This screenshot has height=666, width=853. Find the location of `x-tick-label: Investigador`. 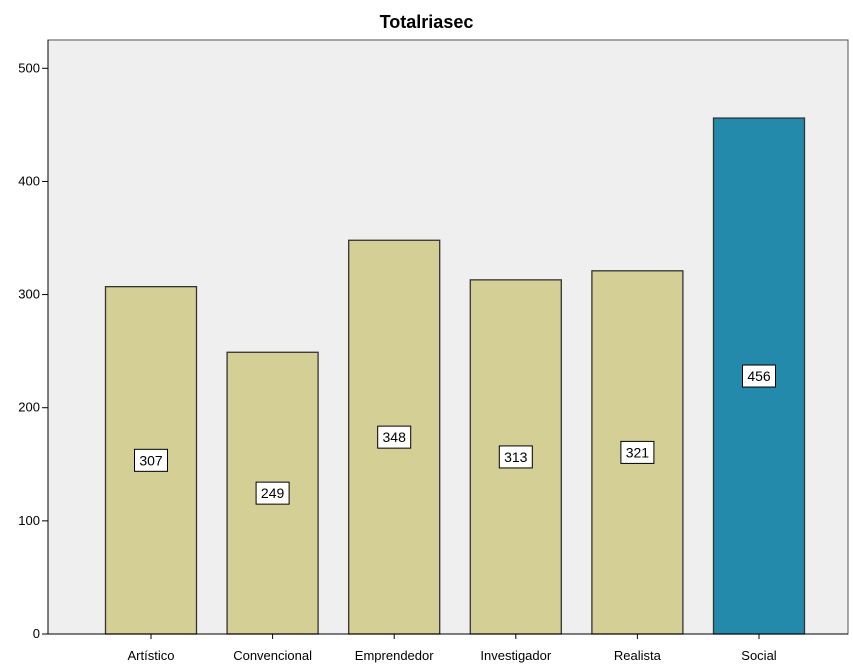

x-tick-label: Investigador is located at coordinates (515, 655).